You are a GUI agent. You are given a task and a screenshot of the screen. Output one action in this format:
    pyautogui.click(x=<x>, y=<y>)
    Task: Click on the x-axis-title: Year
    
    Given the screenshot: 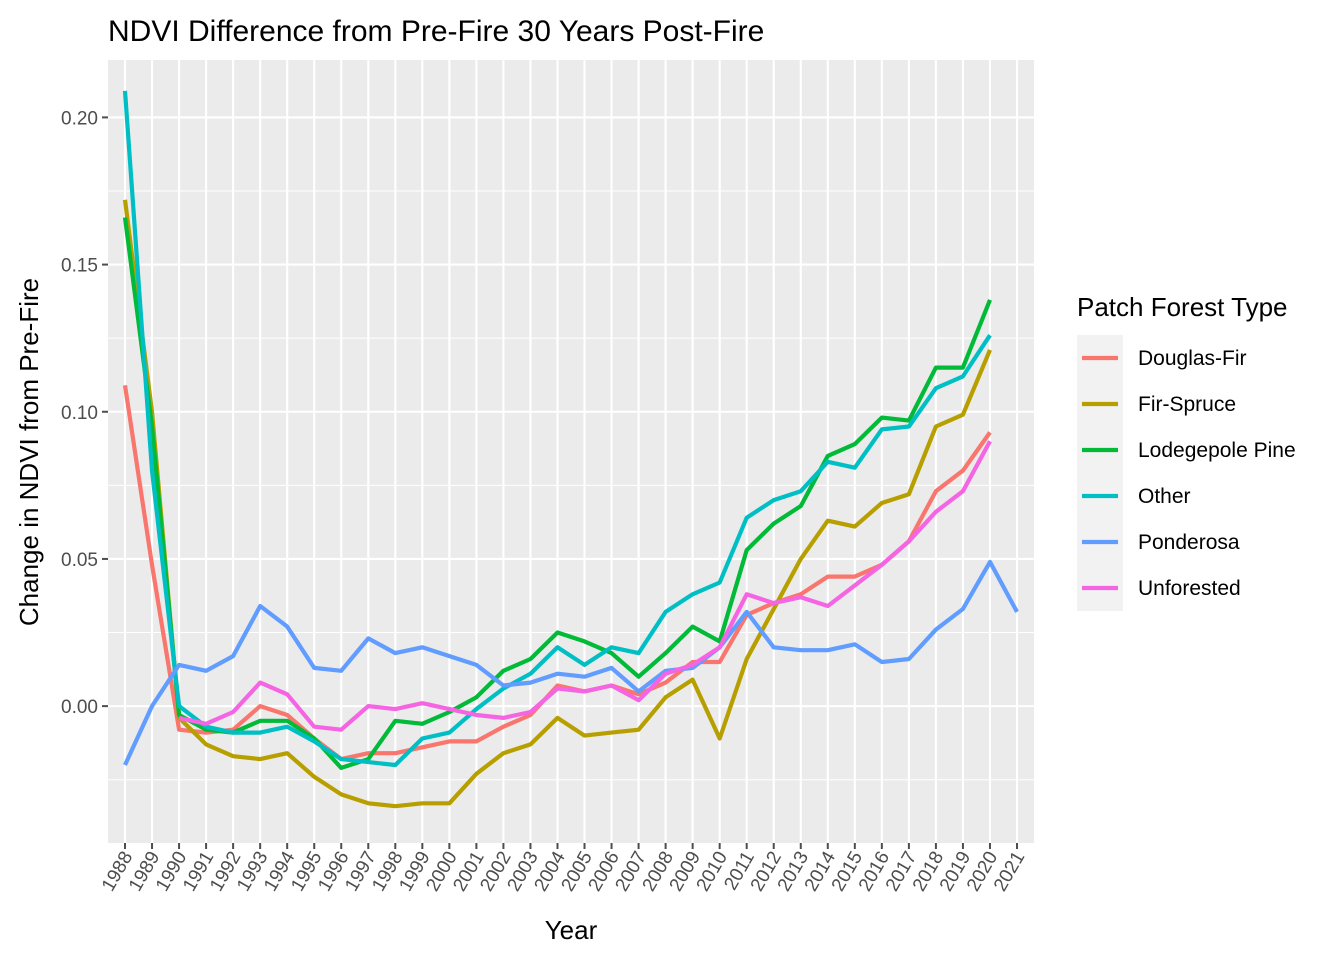 What is the action you would take?
    pyautogui.click(x=571, y=930)
    